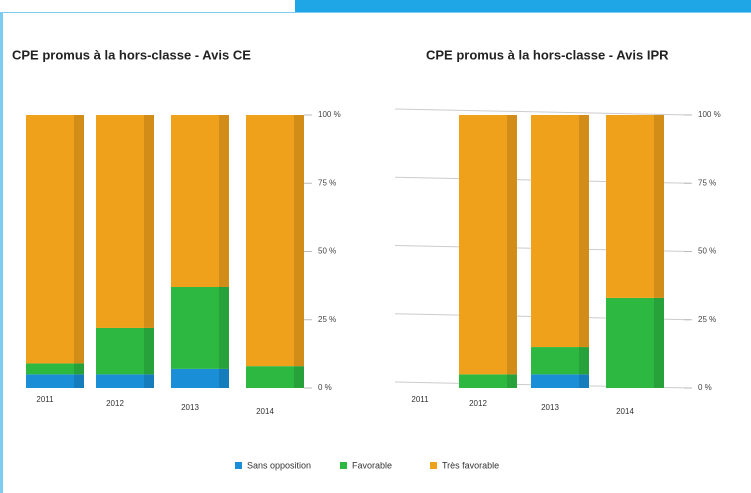  What do you see at coordinates (372, 465) in the screenshot?
I see `legend-label: Favorable` at bounding box center [372, 465].